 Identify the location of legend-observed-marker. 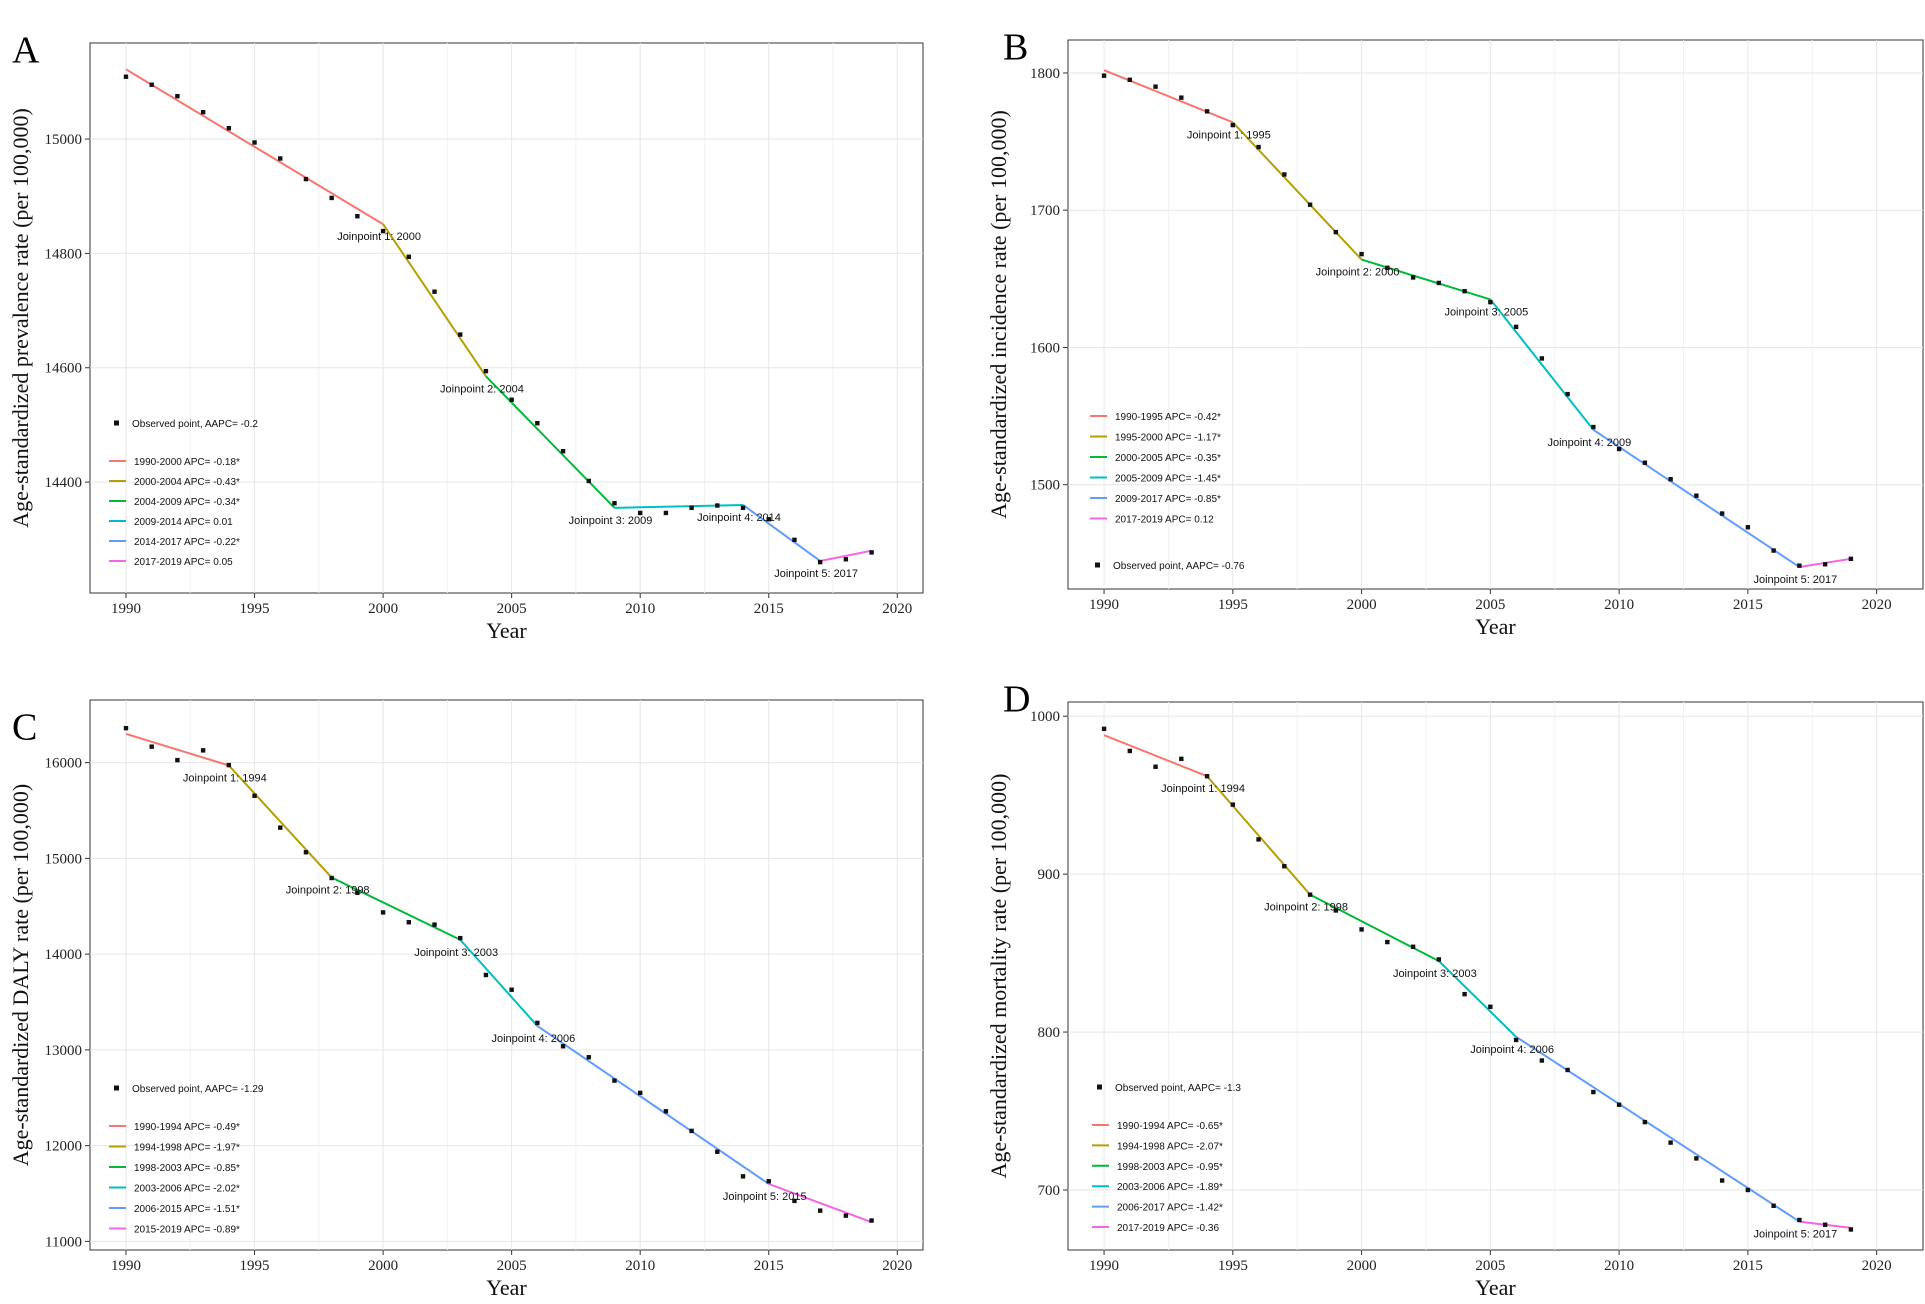
(1099, 1087).